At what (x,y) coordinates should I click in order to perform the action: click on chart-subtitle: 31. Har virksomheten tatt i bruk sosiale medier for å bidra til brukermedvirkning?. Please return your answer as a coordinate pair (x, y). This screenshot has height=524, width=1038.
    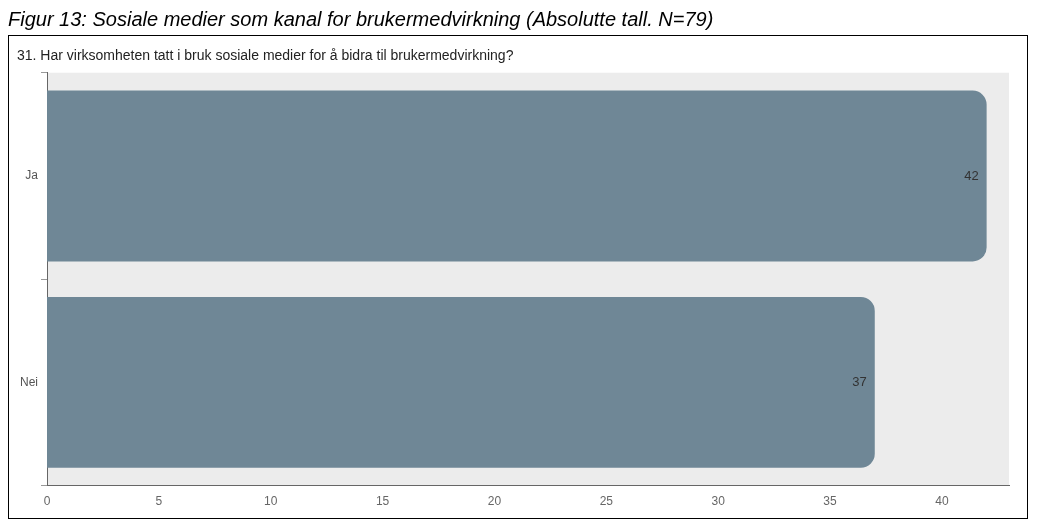
    Looking at the image, I should click on (265, 55).